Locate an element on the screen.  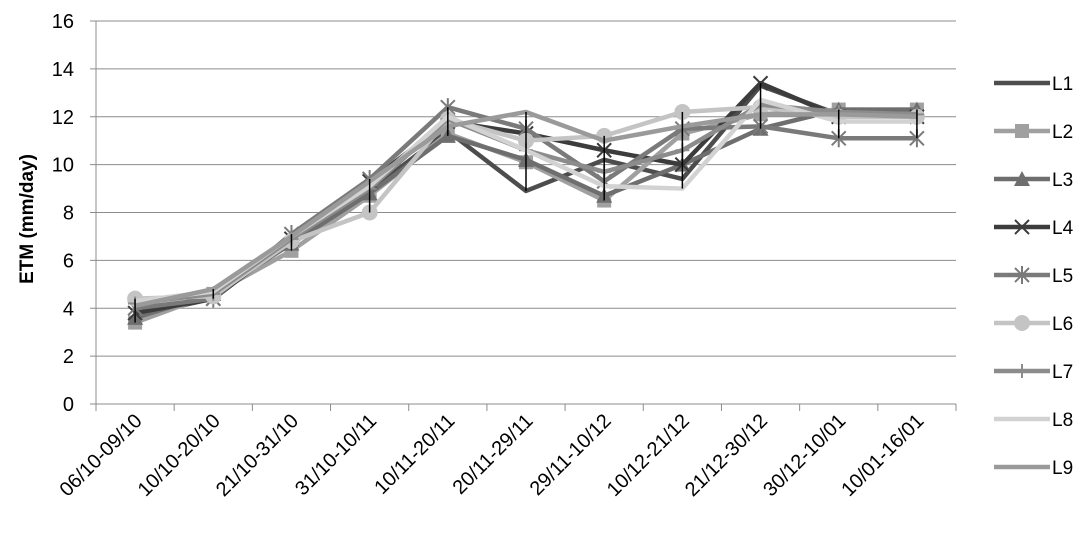
legend-label: L1 is located at coordinates (1062, 84).